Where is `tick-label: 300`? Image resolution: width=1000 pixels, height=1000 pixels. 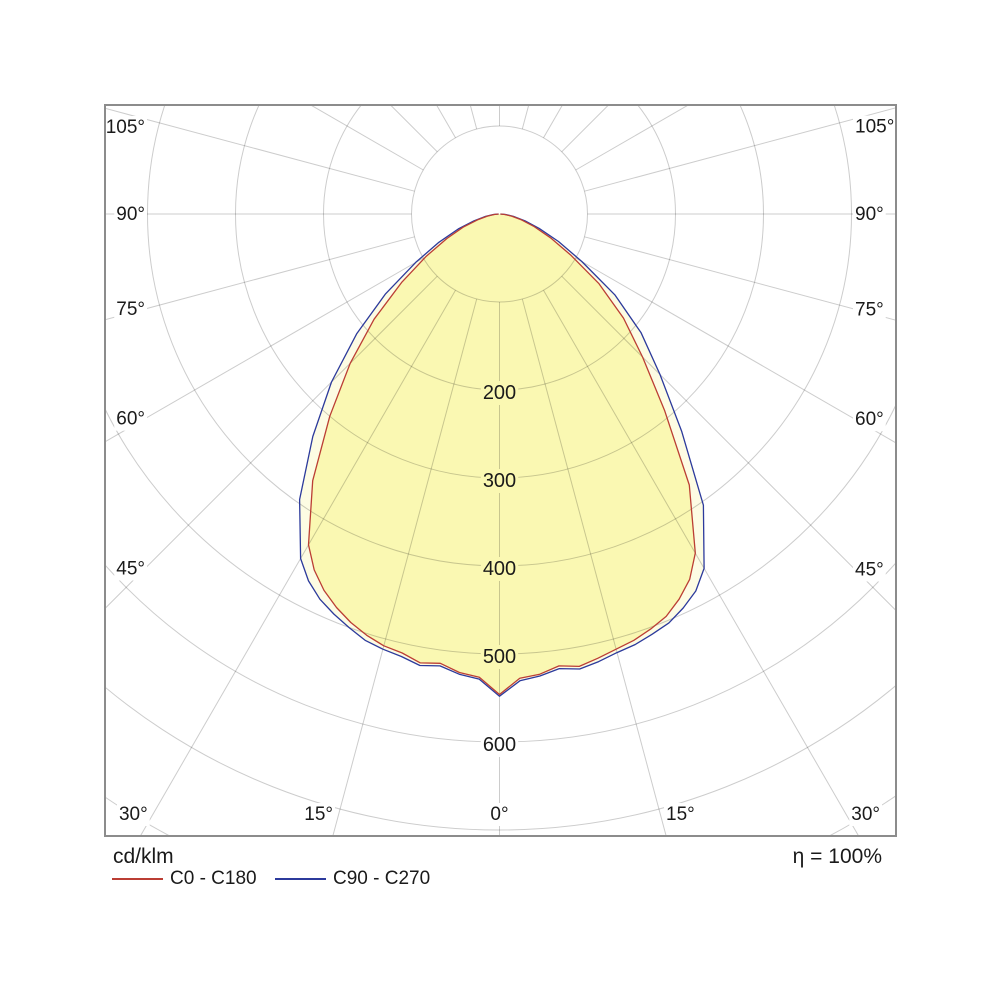
tick-label: 300 is located at coordinates (499, 481).